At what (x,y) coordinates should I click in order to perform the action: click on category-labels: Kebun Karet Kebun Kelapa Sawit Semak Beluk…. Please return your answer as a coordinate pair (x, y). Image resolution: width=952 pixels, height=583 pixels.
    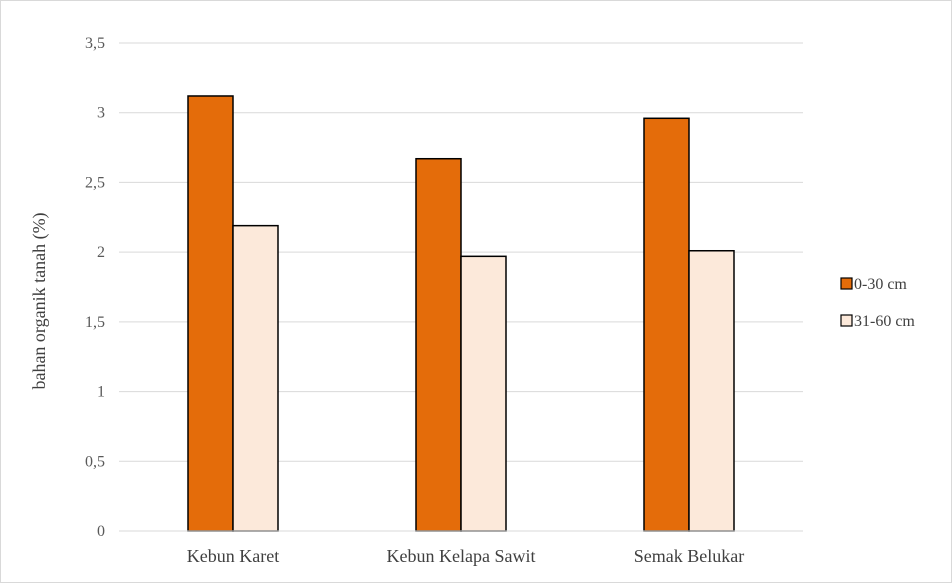
    Looking at the image, I should click on (465, 556).